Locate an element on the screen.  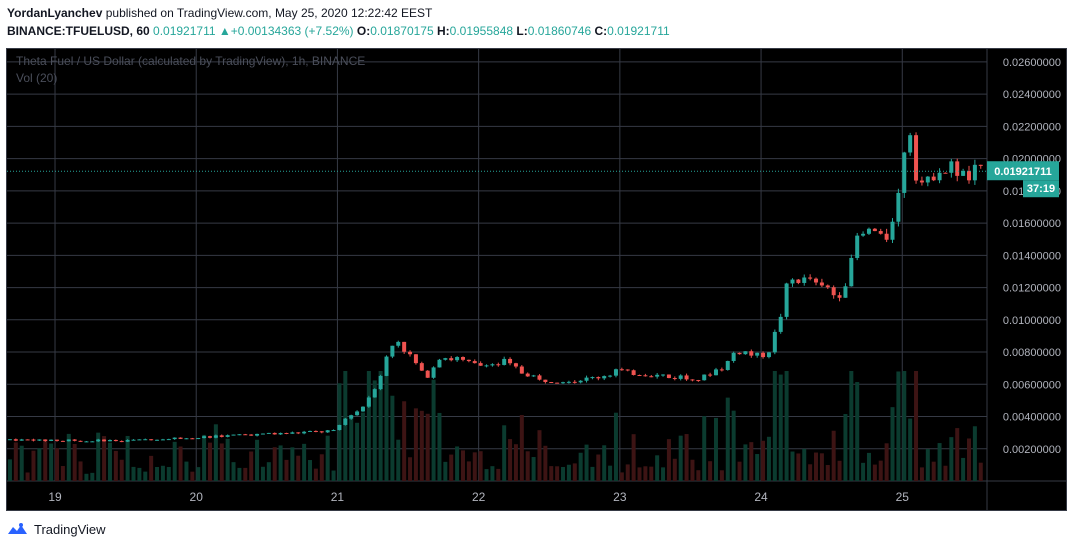
x-tick-label: 25 is located at coordinates (903, 497).